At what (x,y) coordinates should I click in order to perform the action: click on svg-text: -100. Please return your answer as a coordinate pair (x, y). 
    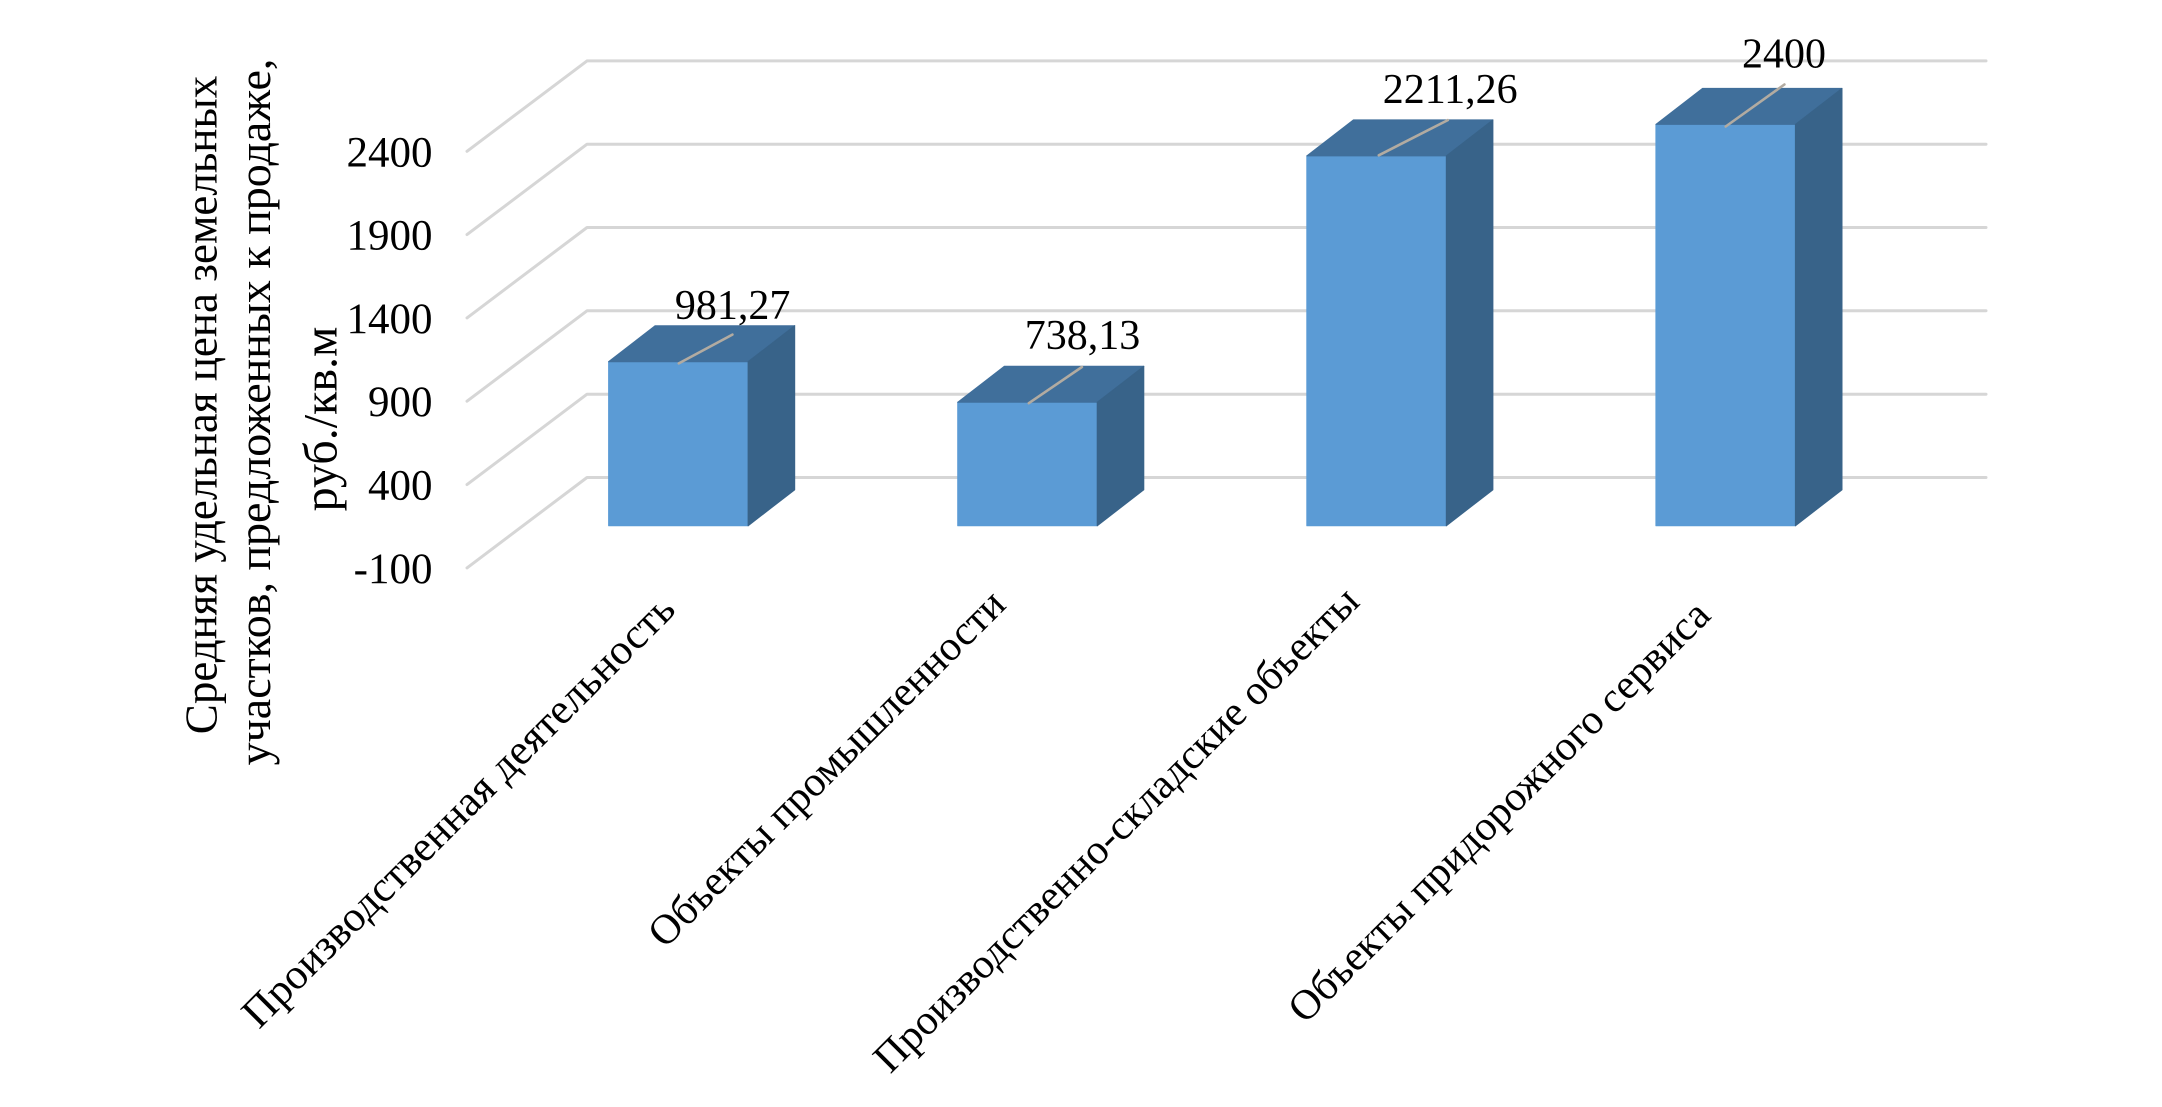
    Looking at the image, I should click on (393, 569).